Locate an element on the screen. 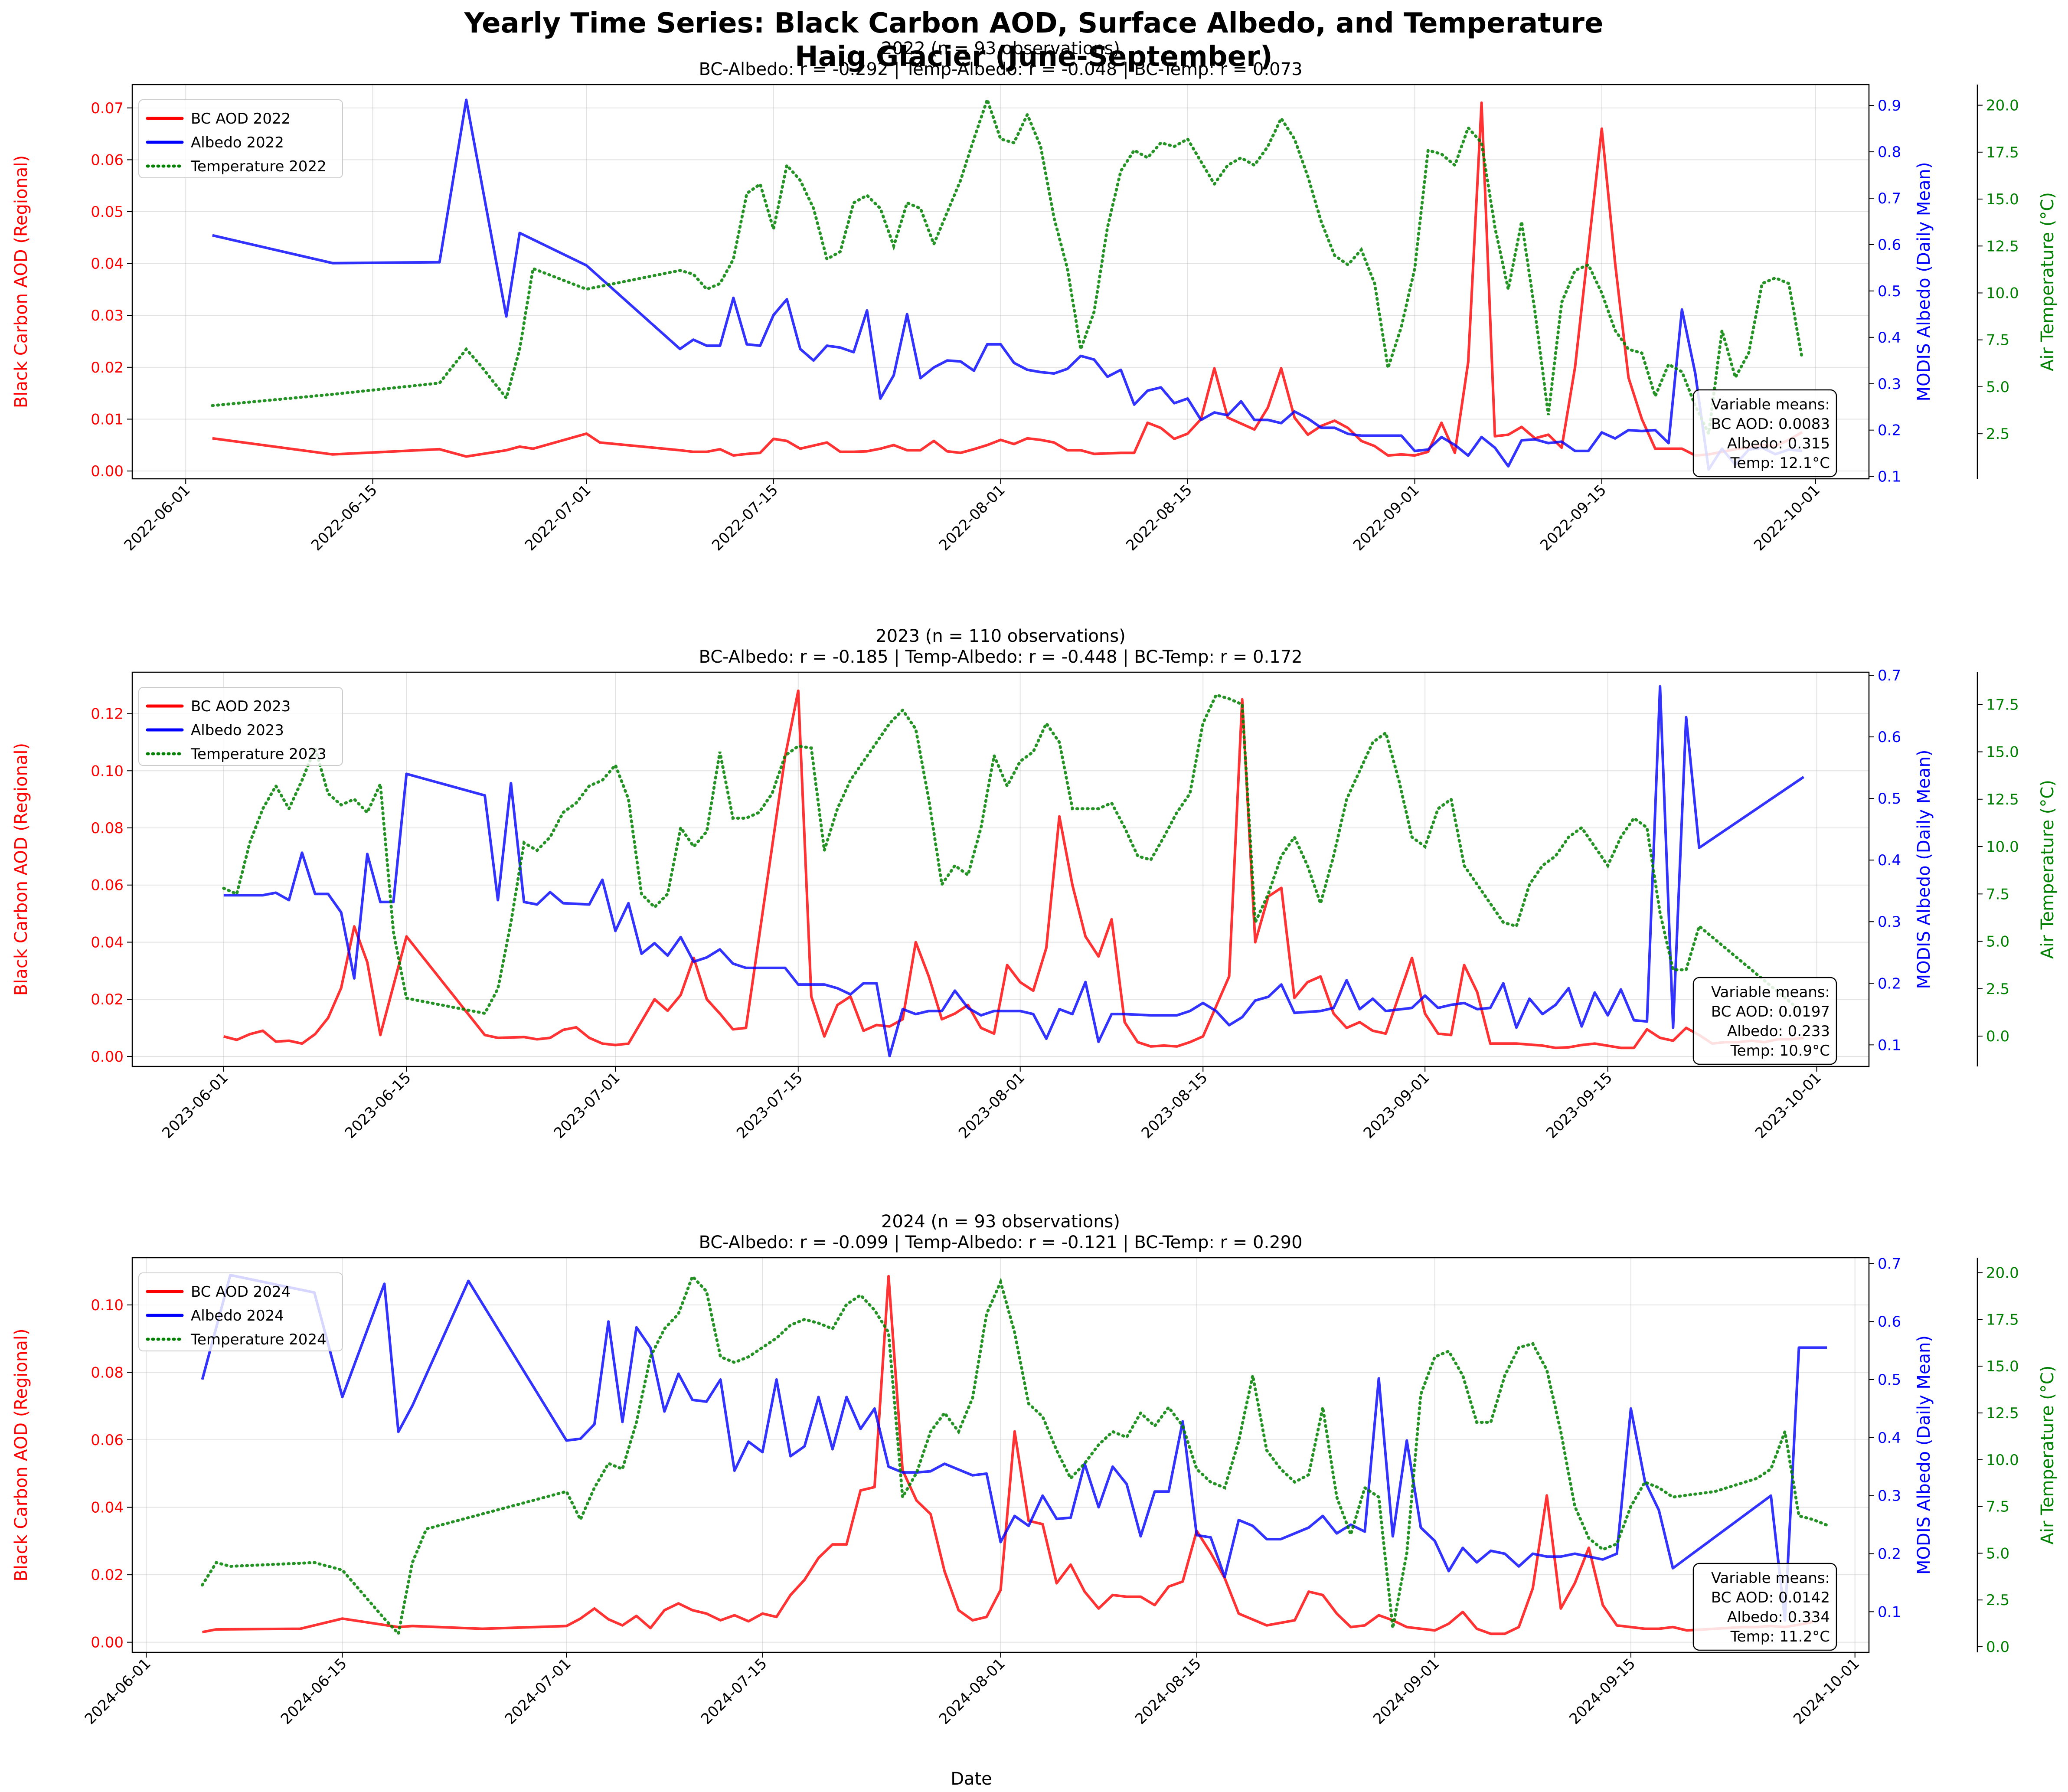 The height and width of the screenshot is (1792, 2068). x-tick-label: 2024-08-01 is located at coordinates (972, 1691).